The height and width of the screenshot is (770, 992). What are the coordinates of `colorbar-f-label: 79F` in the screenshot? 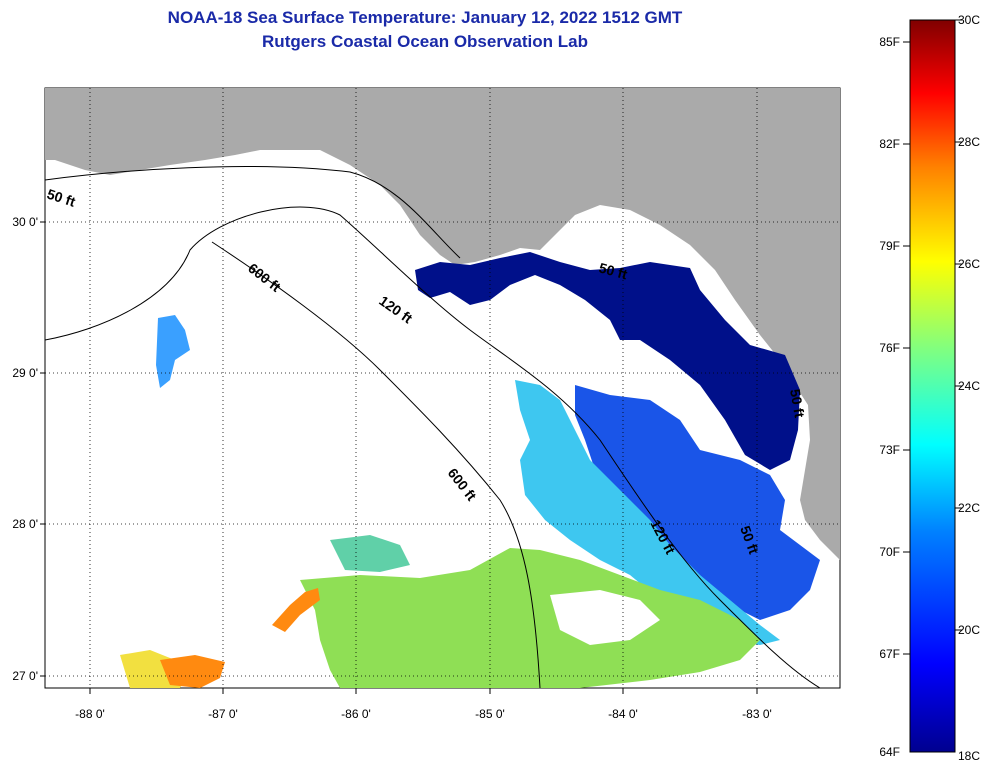 It's located at (889, 246).